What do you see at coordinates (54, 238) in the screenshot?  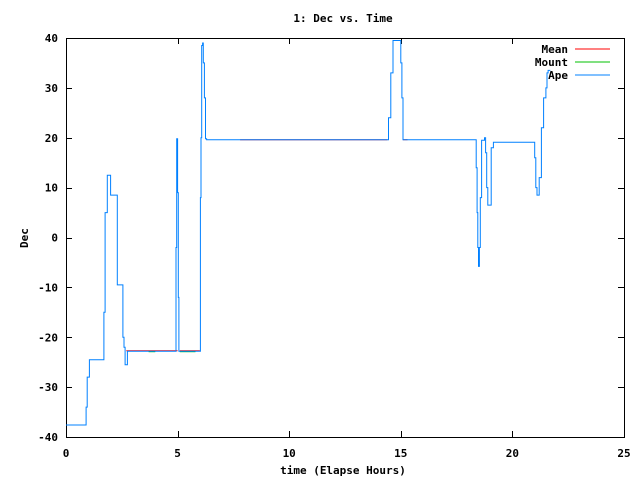 I see `y-tick-label: 0` at bounding box center [54, 238].